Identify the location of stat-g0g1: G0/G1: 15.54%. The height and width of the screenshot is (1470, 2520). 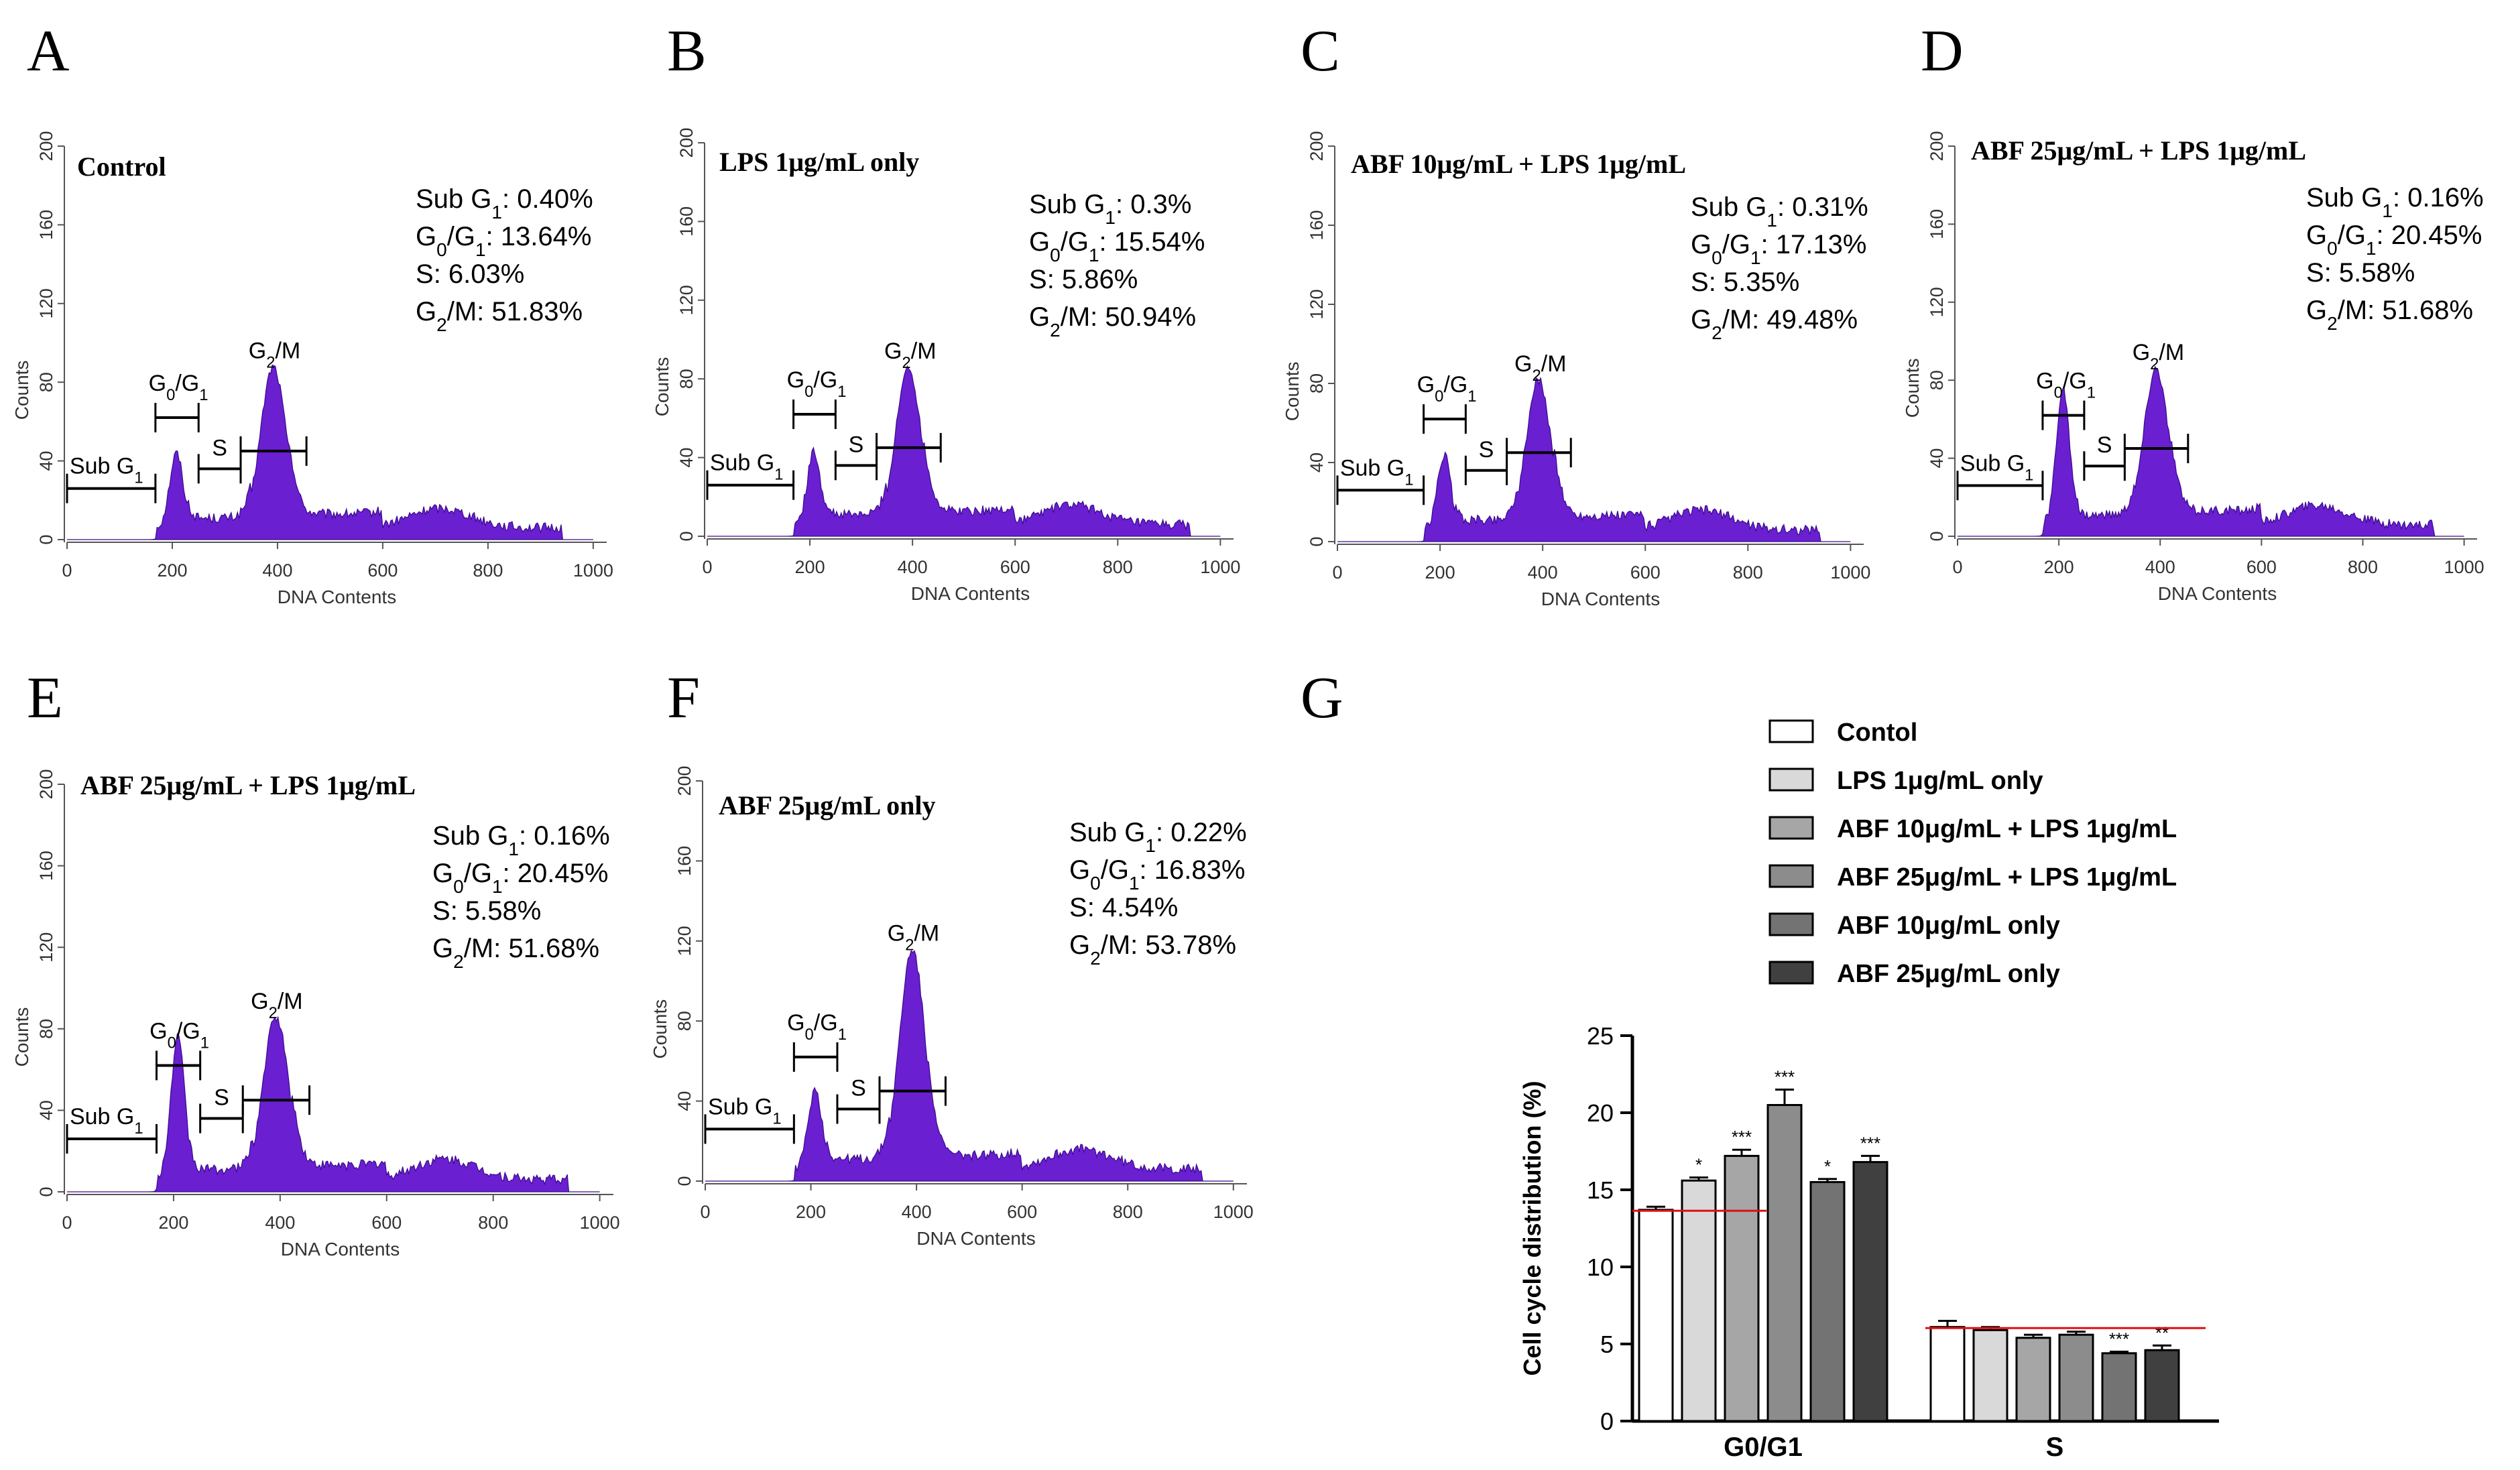
(1117, 246).